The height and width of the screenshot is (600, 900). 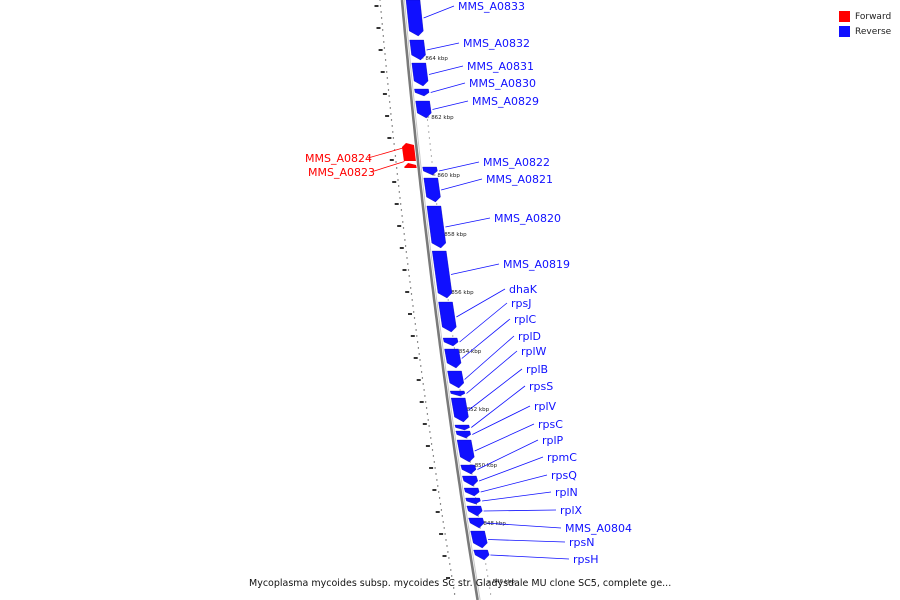 I want to click on gene-MMS_A0823, so click(x=410, y=165).